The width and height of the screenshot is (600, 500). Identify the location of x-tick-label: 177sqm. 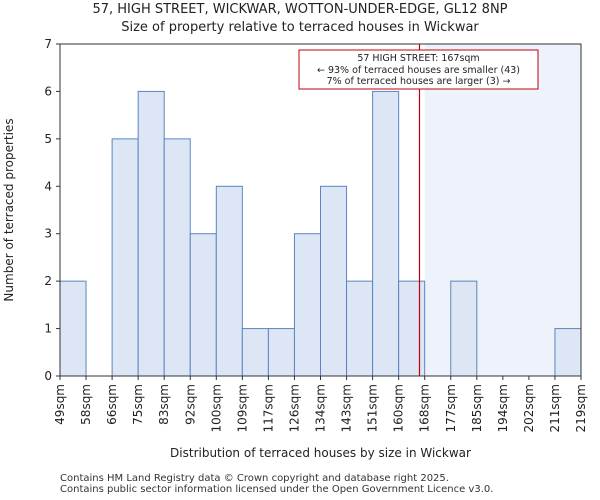
(451, 408).